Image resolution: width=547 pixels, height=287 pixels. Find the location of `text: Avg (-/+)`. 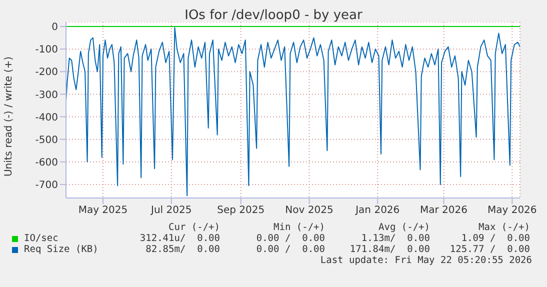

text: Avg (-/+) is located at coordinates (404, 227).